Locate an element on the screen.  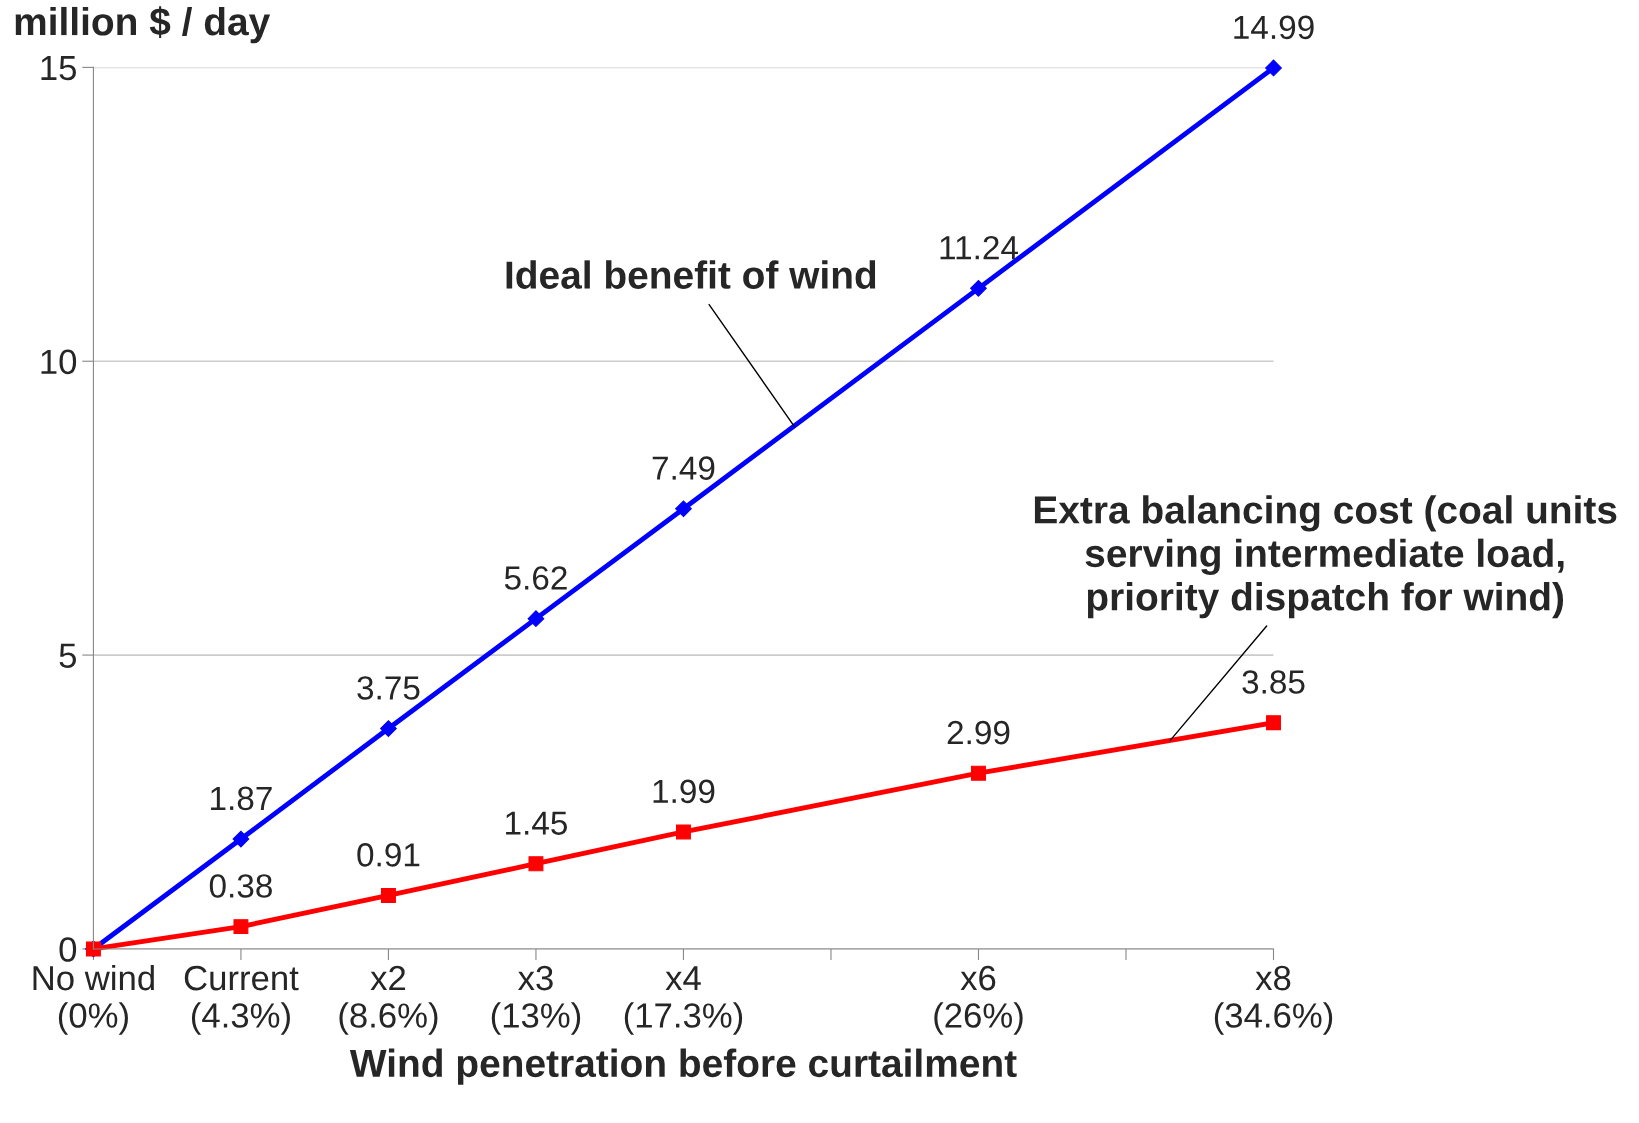
y-tick-label: 5 is located at coordinates (67, 656).